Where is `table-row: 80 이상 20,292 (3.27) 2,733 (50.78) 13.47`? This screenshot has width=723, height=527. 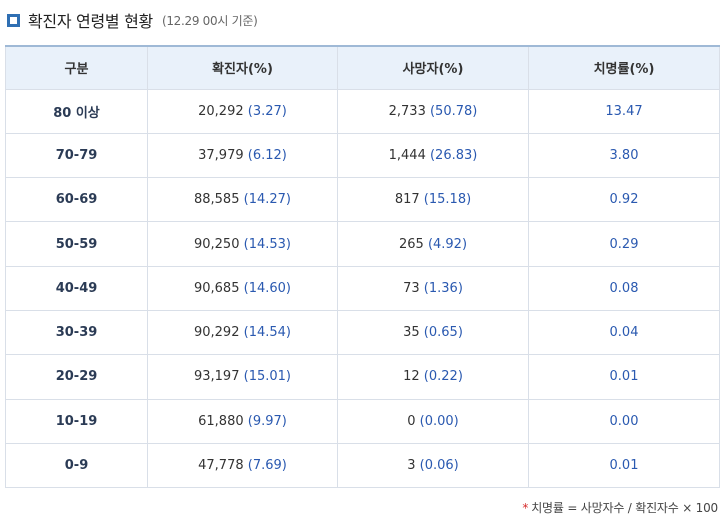
table-row: 80 이상 20,292 (3.27) 2,733 (50.78) 13.47 is located at coordinates (362, 111).